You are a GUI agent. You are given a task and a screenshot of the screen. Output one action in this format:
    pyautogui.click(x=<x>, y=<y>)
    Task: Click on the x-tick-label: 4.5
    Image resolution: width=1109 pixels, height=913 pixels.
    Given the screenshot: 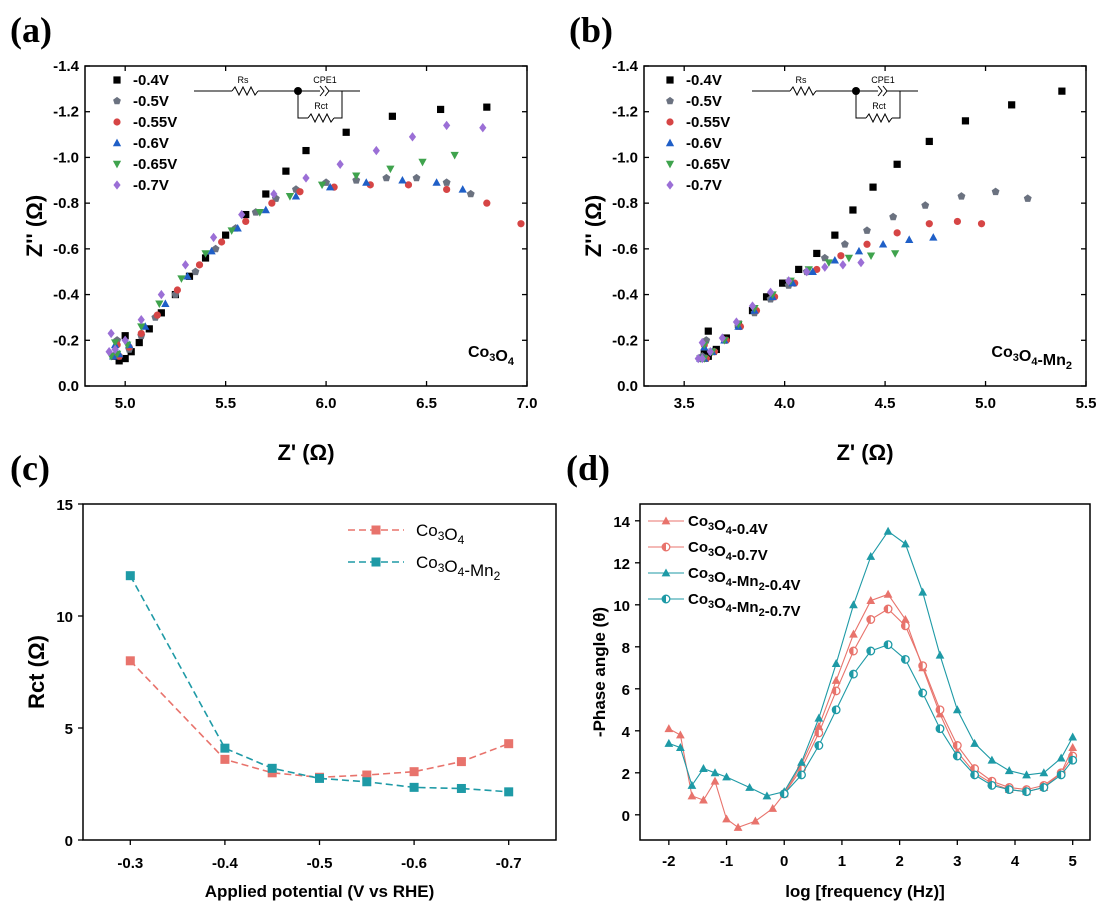 What is the action you would take?
    pyautogui.click(x=885, y=403)
    